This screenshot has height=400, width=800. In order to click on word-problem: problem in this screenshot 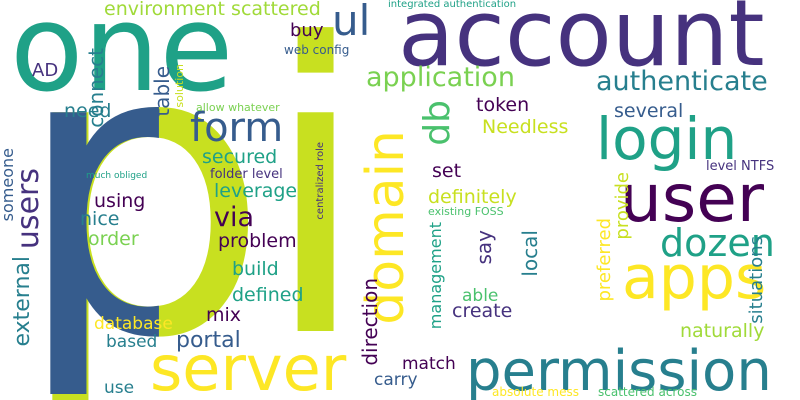, I will do `click(257, 241)`.